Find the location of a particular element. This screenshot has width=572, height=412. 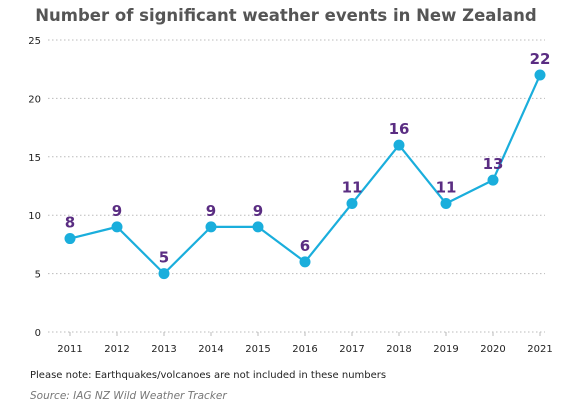

data-label: 6 is located at coordinates (305, 246).